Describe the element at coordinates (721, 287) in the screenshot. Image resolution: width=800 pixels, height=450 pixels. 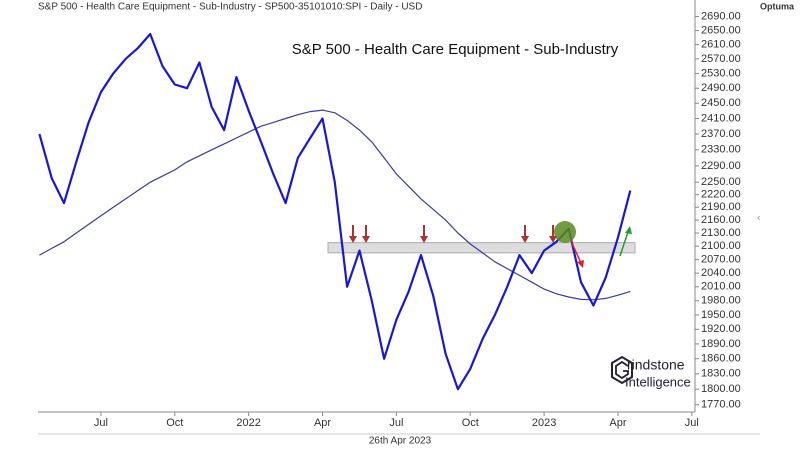
I see `y-tick-label: 2010.00` at that location.